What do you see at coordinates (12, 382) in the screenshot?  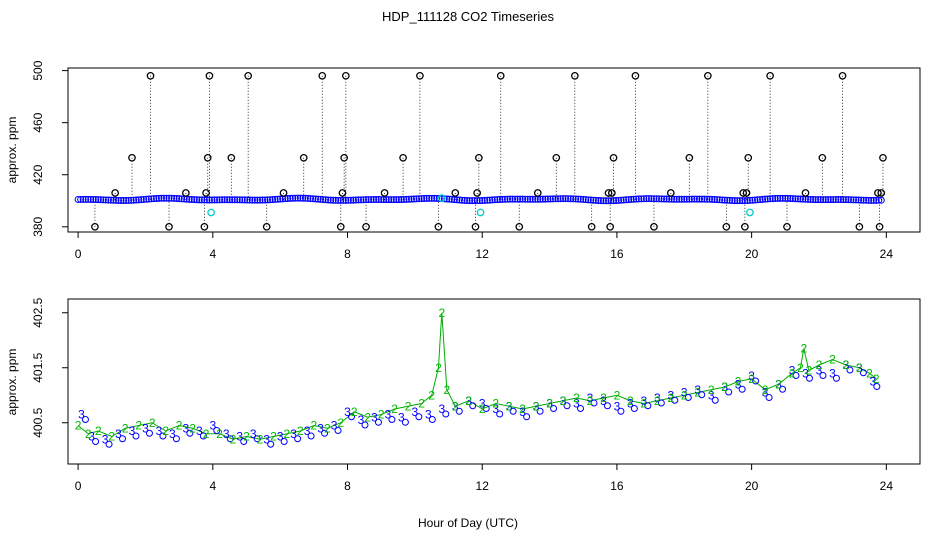 I see `bottom-y-axis-label: approx. ppm` at bounding box center [12, 382].